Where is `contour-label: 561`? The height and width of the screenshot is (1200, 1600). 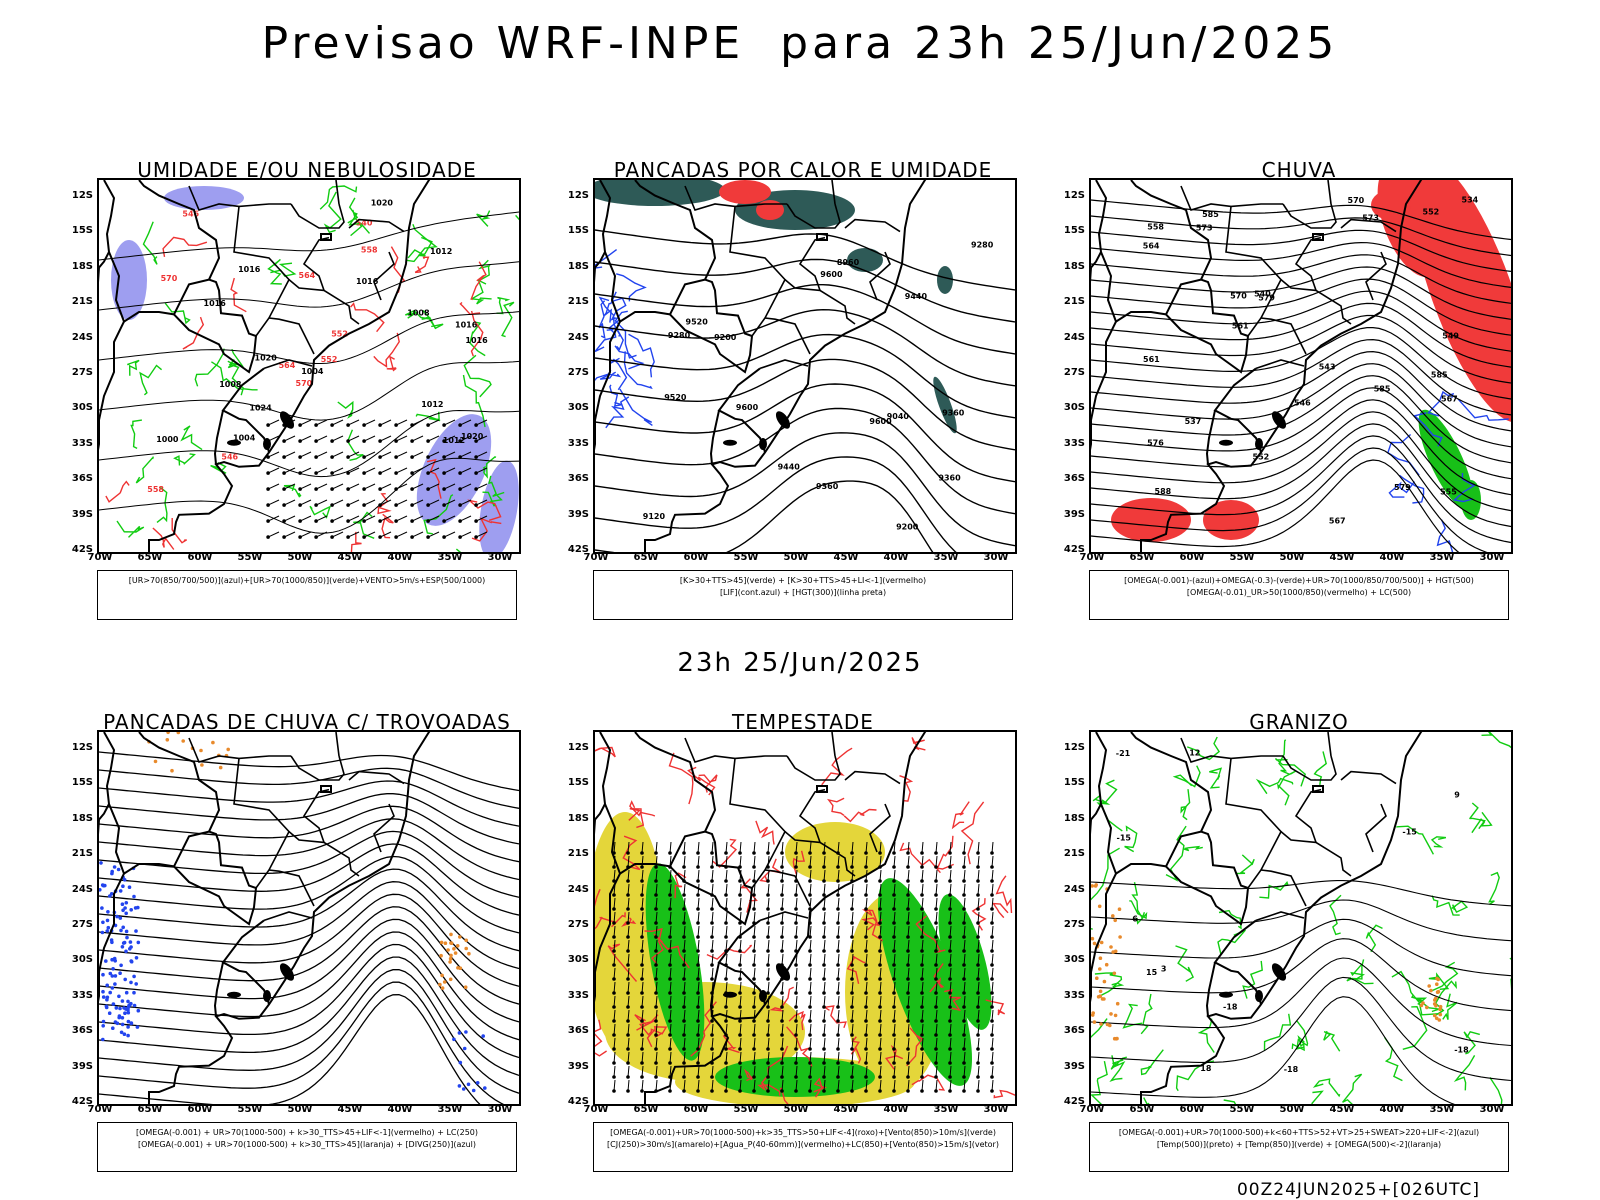 contour-label: 561 is located at coordinates (1240, 326).